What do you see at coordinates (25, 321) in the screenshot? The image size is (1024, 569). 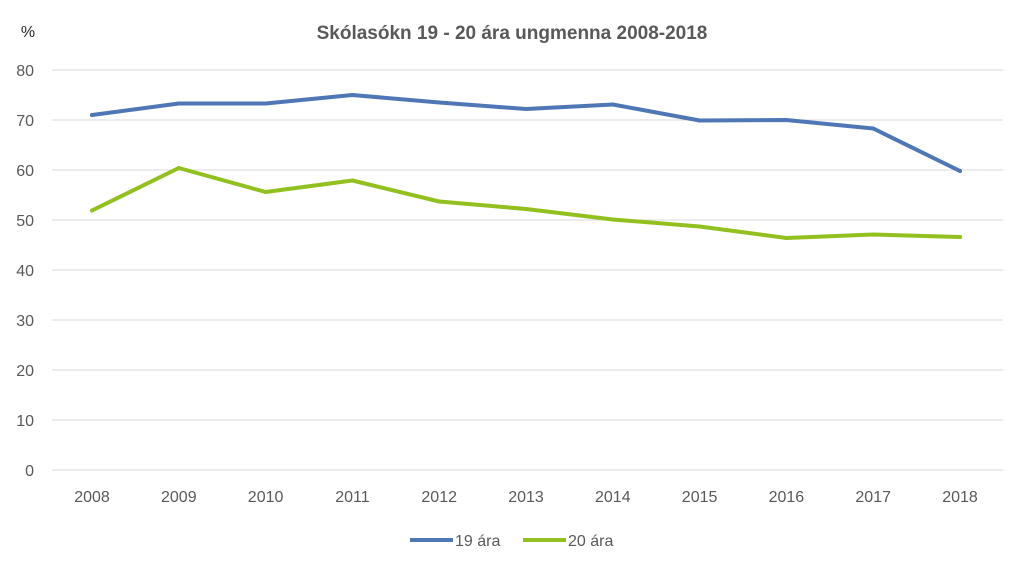 I see `y-tick-label: 30` at bounding box center [25, 321].